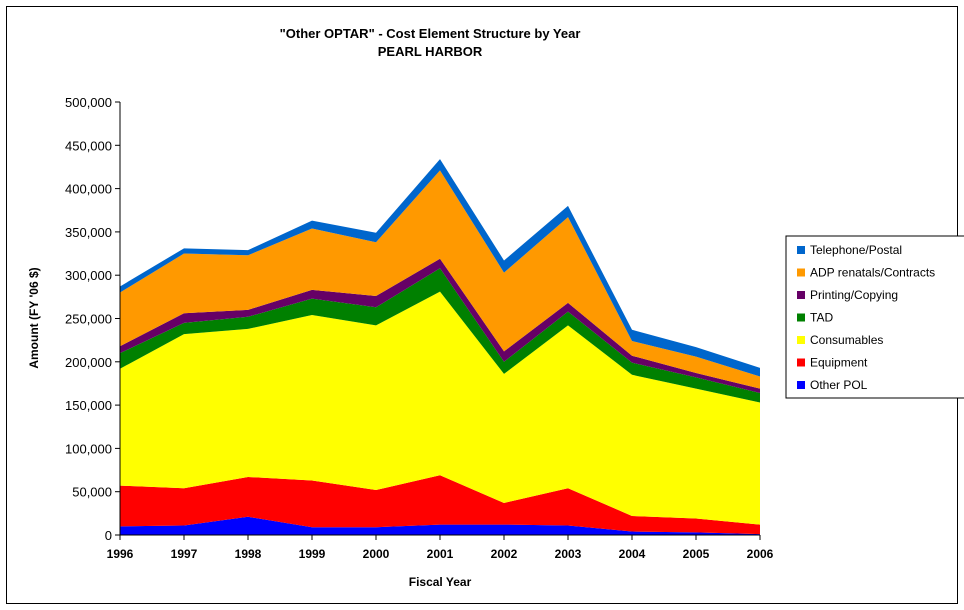  I want to click on legend-swatch-printing-copying, so click(801, 295).